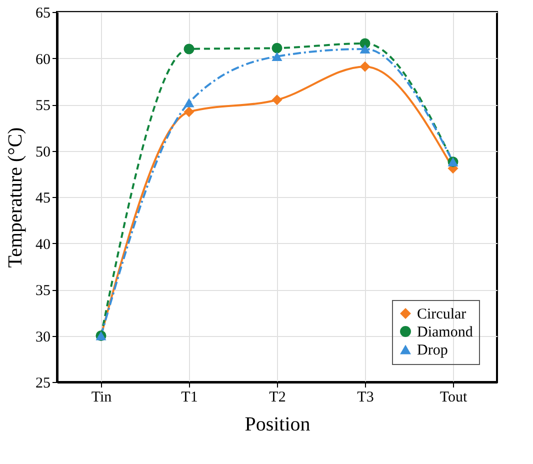 Image resolution: width=533 pixels, height=464 pixels. Describe the element at coordinates (43, 198) in the screenshot. I see `y-tick-label: 45` at that location.